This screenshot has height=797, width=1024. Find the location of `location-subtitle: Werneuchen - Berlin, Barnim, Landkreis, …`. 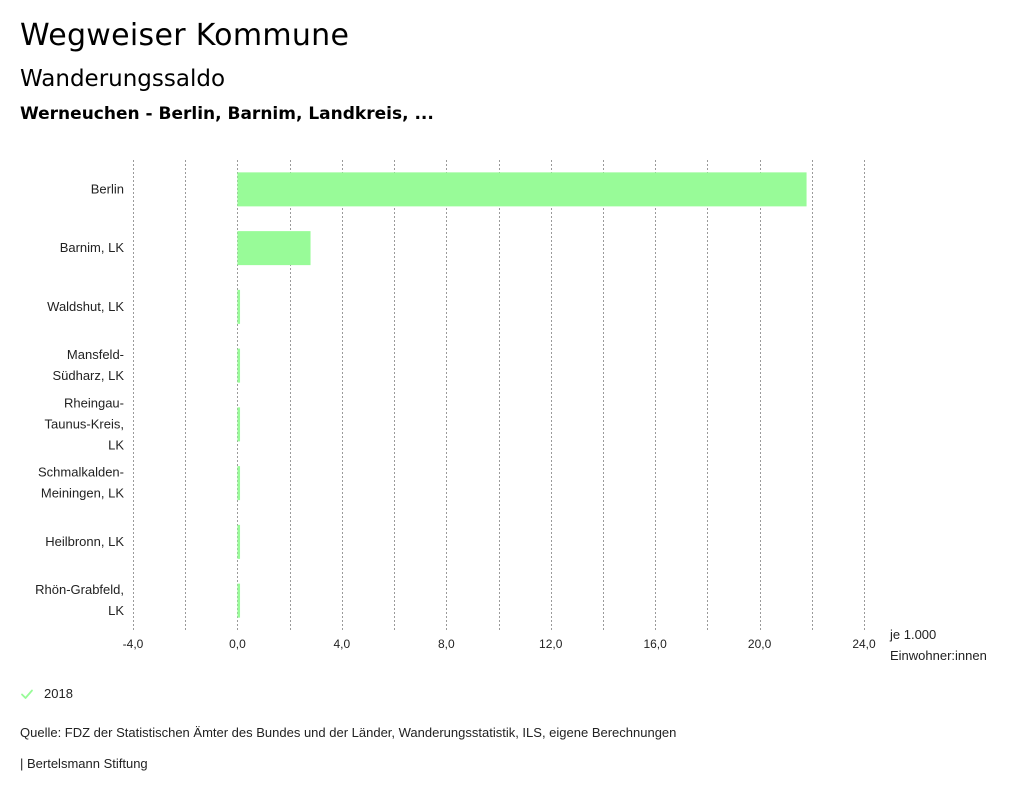

location-subtitle: Werneuchen - Berlin, Barnim, Landkreis, … is located at coordinates (227, 114).